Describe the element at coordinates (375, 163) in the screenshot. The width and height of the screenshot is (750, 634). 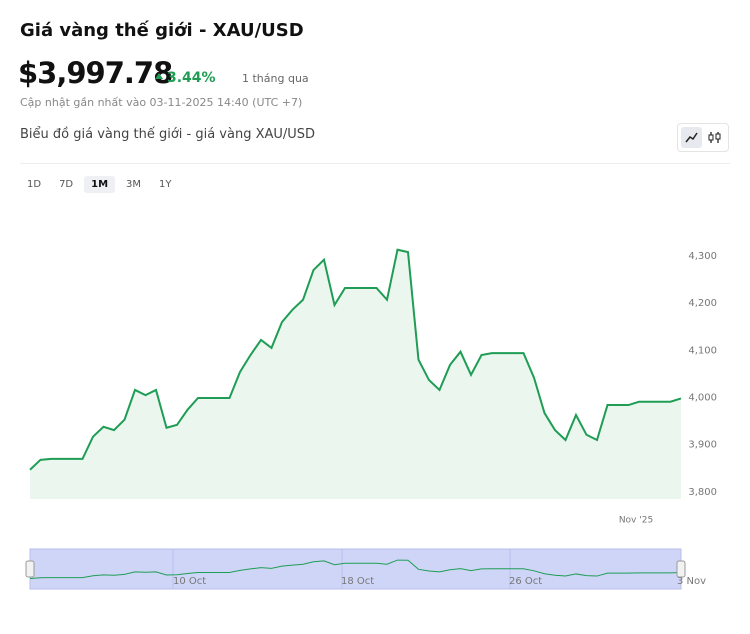
I see `divider` at that location.